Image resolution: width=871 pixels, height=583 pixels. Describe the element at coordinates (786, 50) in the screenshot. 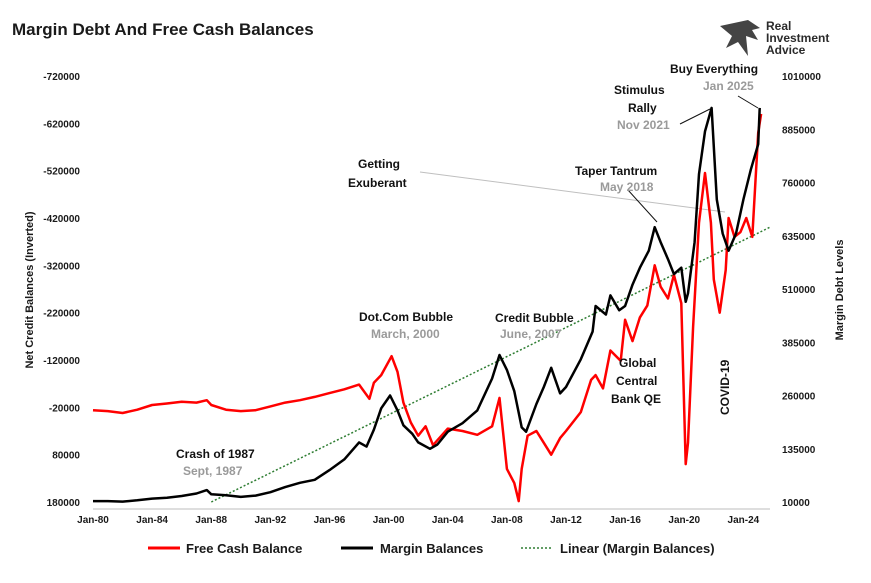

I see `brand-line-3: Advice` at that location.